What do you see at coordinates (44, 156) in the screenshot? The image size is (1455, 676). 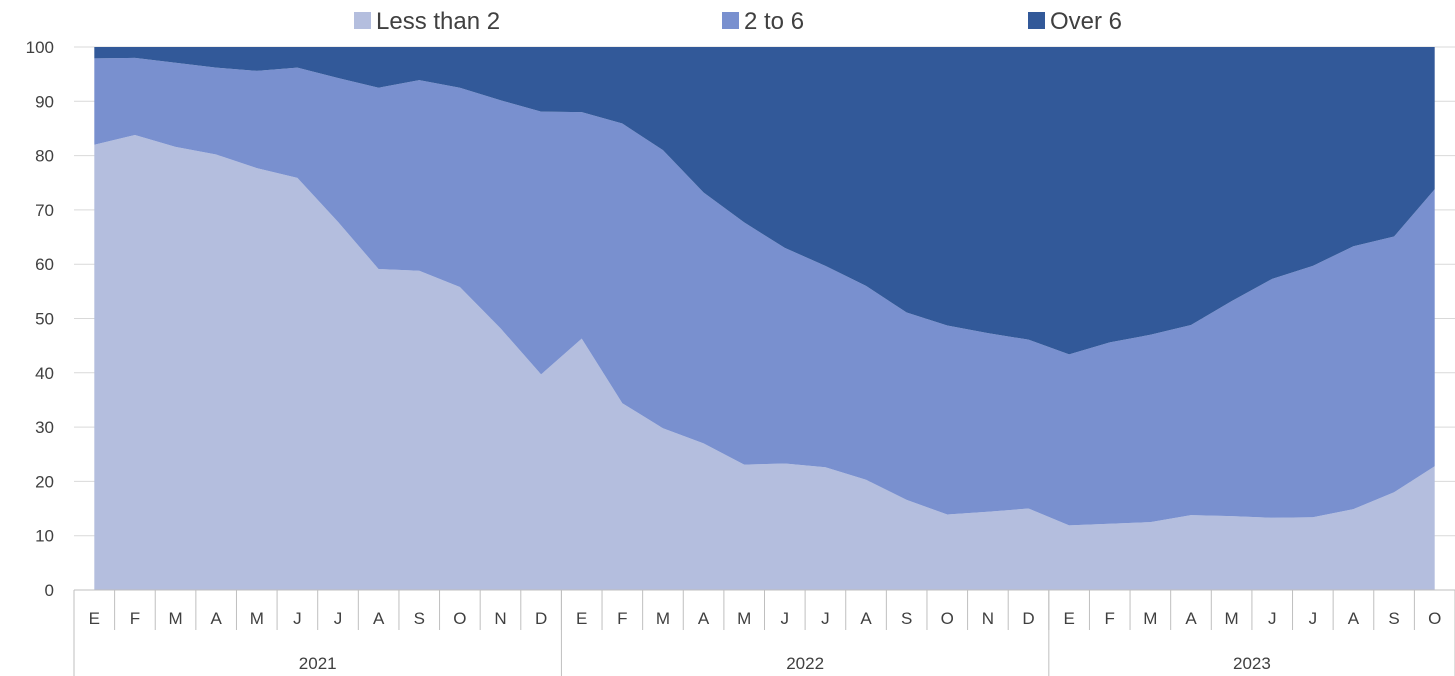 I see `y-tick-label: 80` at bounding box center [44, 156].